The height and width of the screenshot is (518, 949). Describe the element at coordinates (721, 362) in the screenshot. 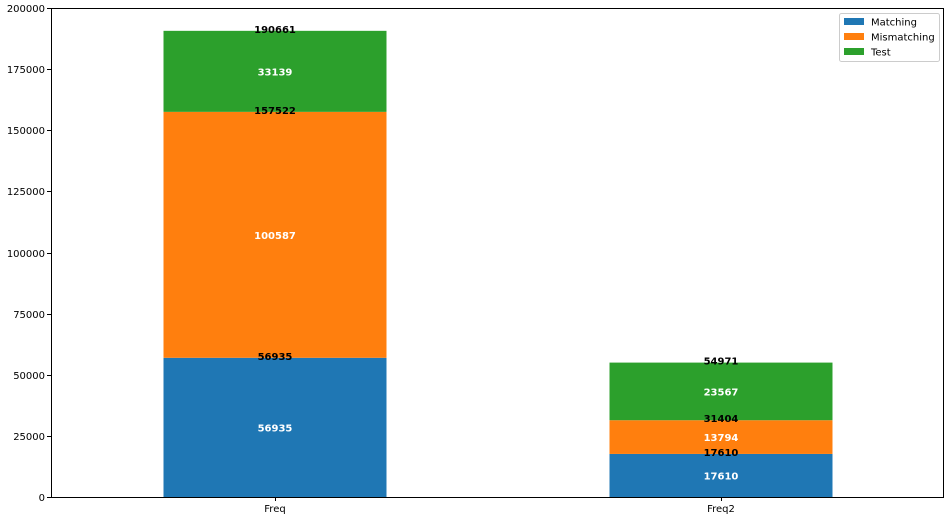

I see `cumulative-label-freq2-test: 54971` at that location.